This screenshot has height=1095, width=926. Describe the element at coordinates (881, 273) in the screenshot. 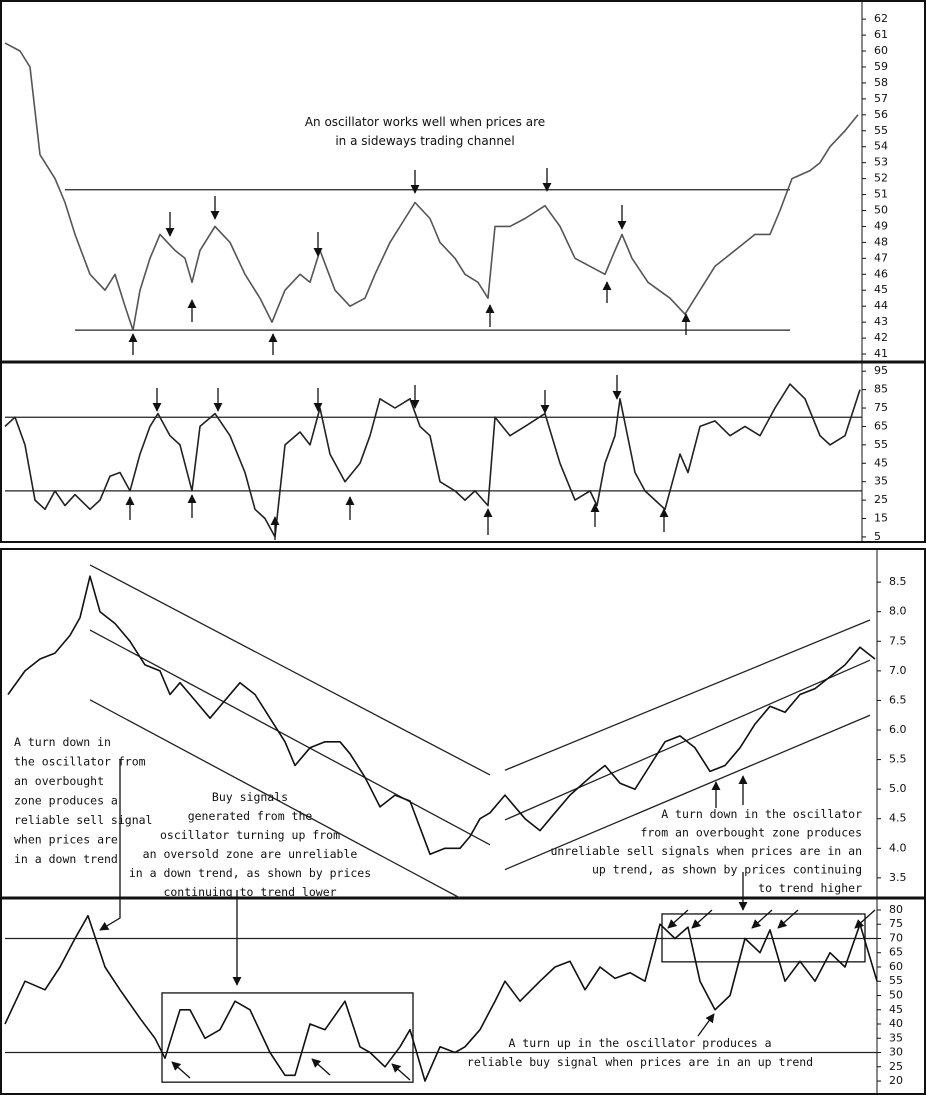

I see `y-tick-label: 46` at that location.